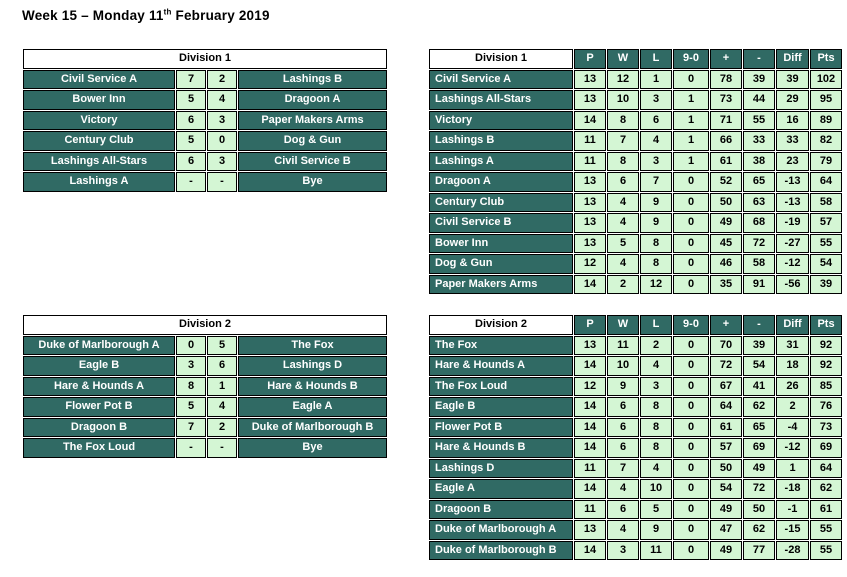 The image size is (847, 577). What do you see at coordinates (726, 141) in the screenshot?
I see `stat-cell-+: 66` at bounding box center [726, 141].